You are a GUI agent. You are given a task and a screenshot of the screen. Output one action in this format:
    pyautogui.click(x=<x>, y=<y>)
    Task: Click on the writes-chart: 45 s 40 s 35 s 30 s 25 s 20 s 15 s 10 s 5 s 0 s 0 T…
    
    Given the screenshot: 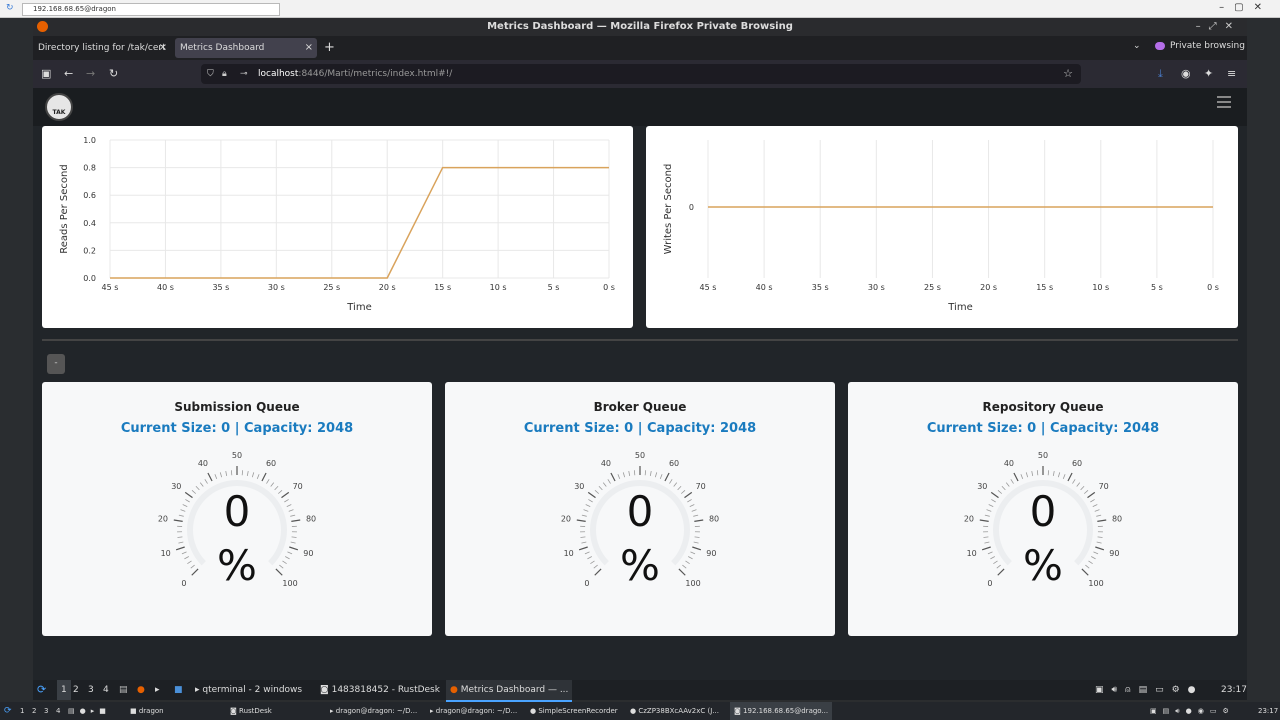 What is the action you would take?
    pyautogui.click(x=941, y=226)
    